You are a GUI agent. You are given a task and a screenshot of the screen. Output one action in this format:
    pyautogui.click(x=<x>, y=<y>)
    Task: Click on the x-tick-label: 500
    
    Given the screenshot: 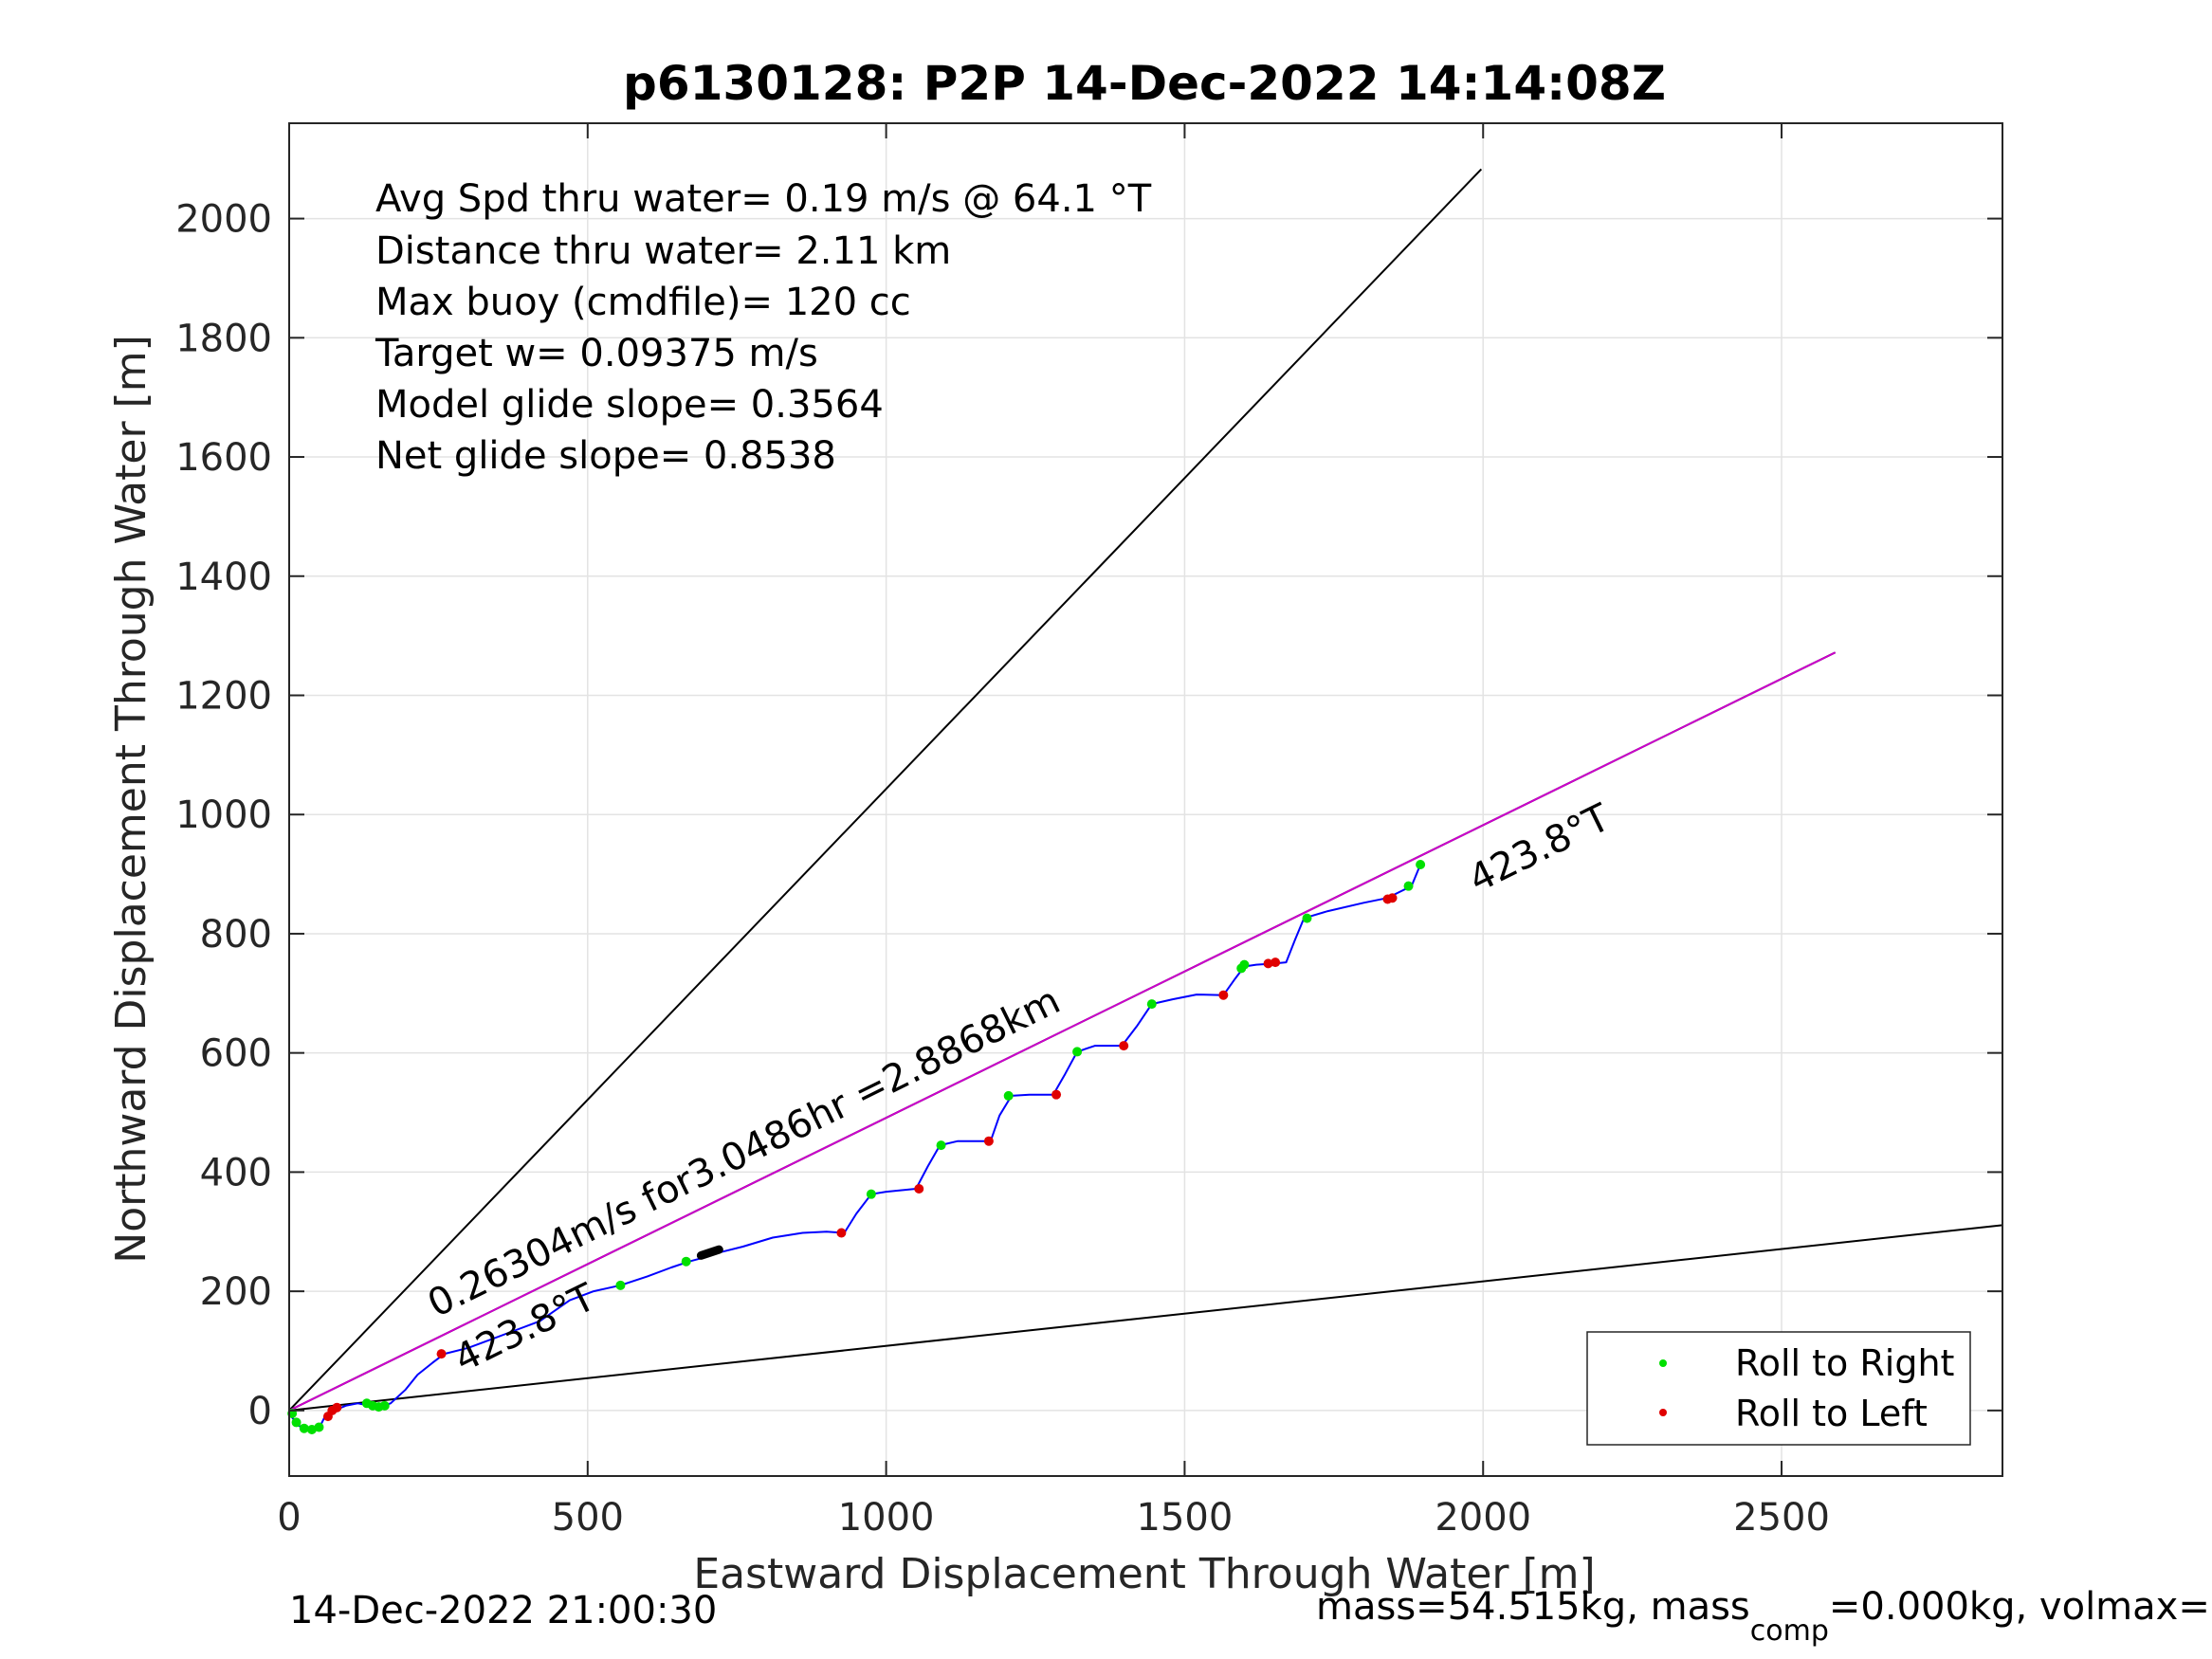 What is the action you would take?
    pyautogui.click(x=588, y=1518)
    